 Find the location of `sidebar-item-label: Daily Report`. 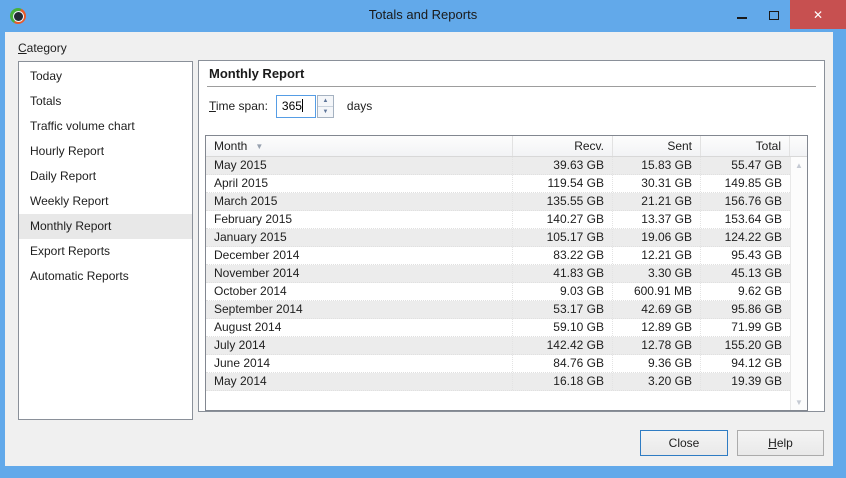

sidebar-item-label: Daily Report is located at coordinates (63, 176).